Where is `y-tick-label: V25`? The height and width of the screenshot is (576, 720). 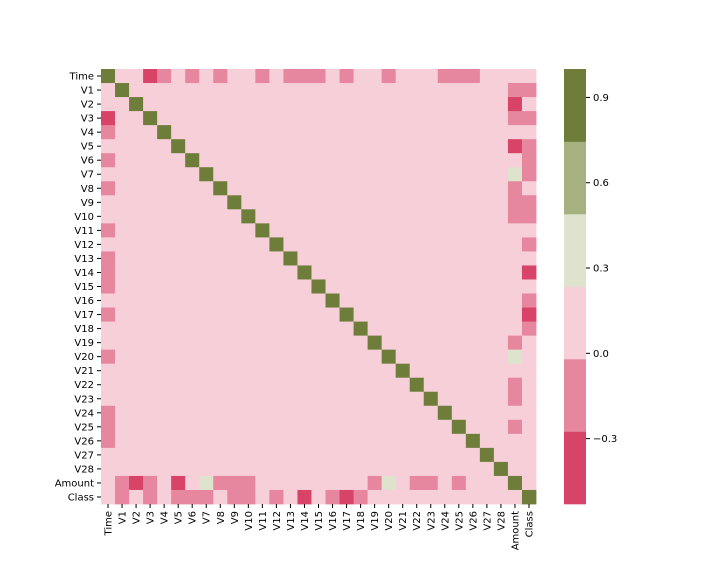
y-tick-label: V25 is located at coordinates (84, 427).